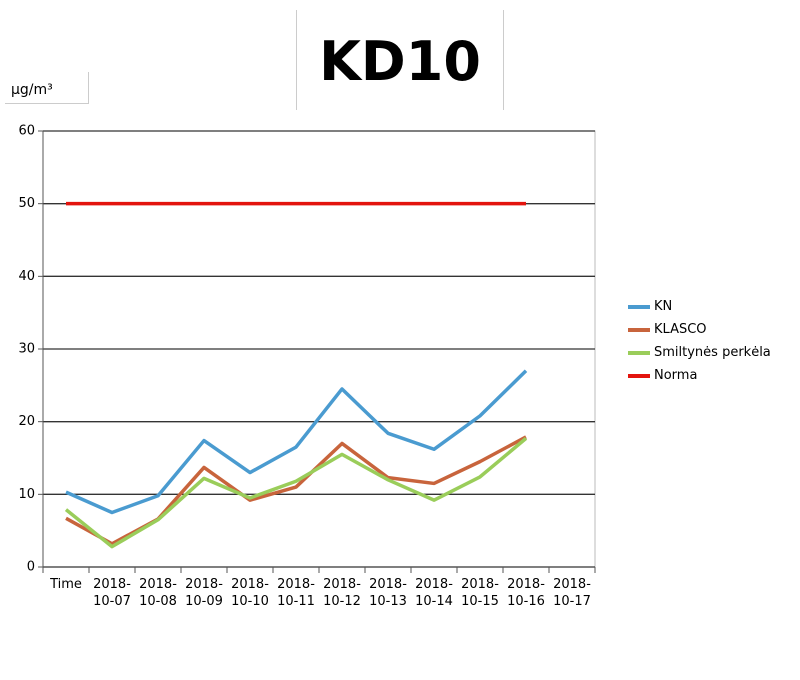 Image resolution: width=800 pixels, height=680 pixels. I want to click on y-tick-label: 30, so click(26, 349).